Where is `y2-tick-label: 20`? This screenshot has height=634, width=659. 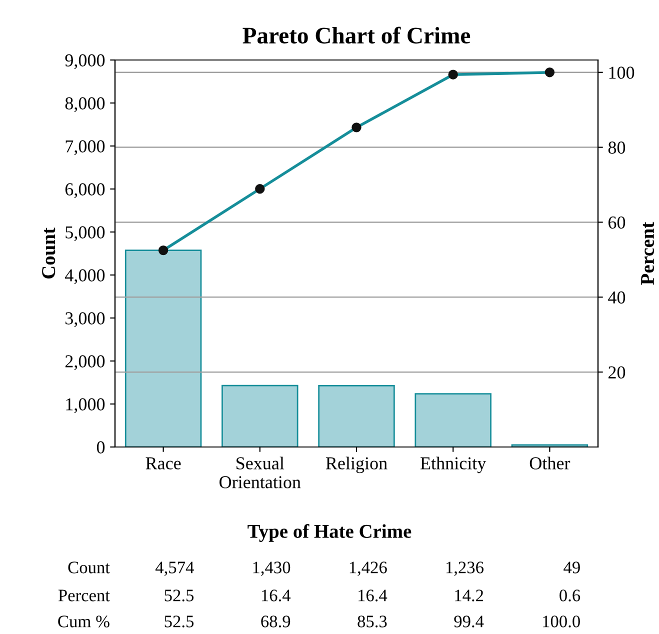 y2-tick-label: 20 is located at coordinates (617, 372).